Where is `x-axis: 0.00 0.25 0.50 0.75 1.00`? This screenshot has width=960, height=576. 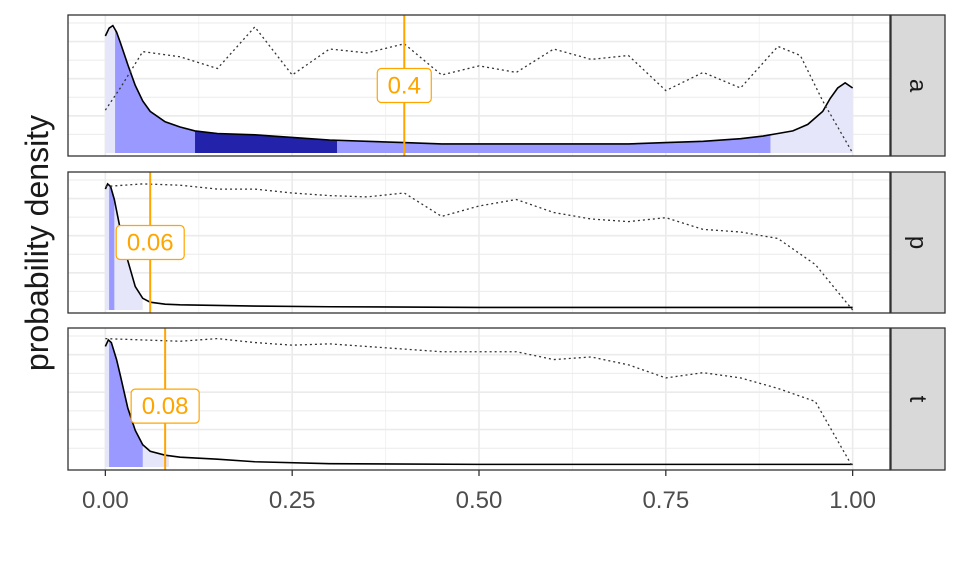 x-axis: 0.00 0.25 0.50 0.75 1.00 is located at coordinates (479, 492).